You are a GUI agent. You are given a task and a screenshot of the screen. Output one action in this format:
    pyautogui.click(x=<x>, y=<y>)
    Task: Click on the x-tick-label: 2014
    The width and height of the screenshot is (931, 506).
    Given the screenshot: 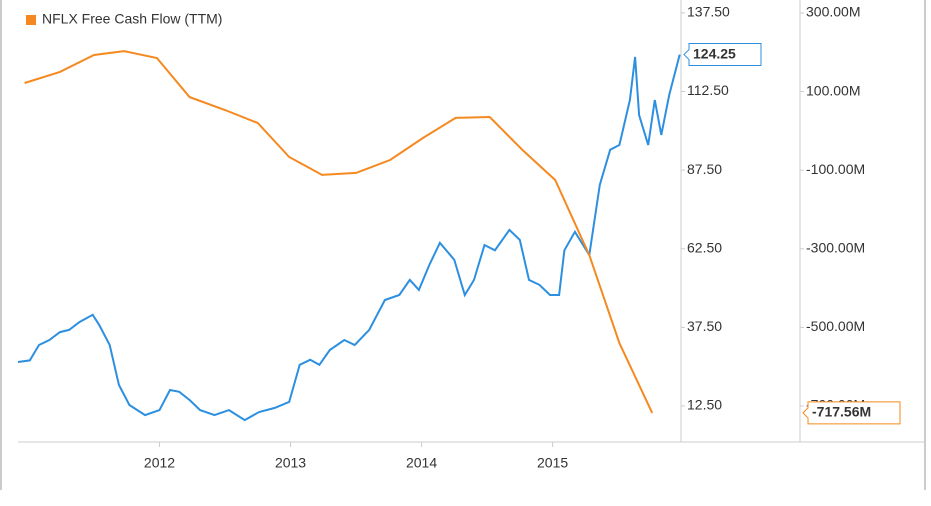 What is the action you would take?
    pyautogui.click(x=421, y=463)
    